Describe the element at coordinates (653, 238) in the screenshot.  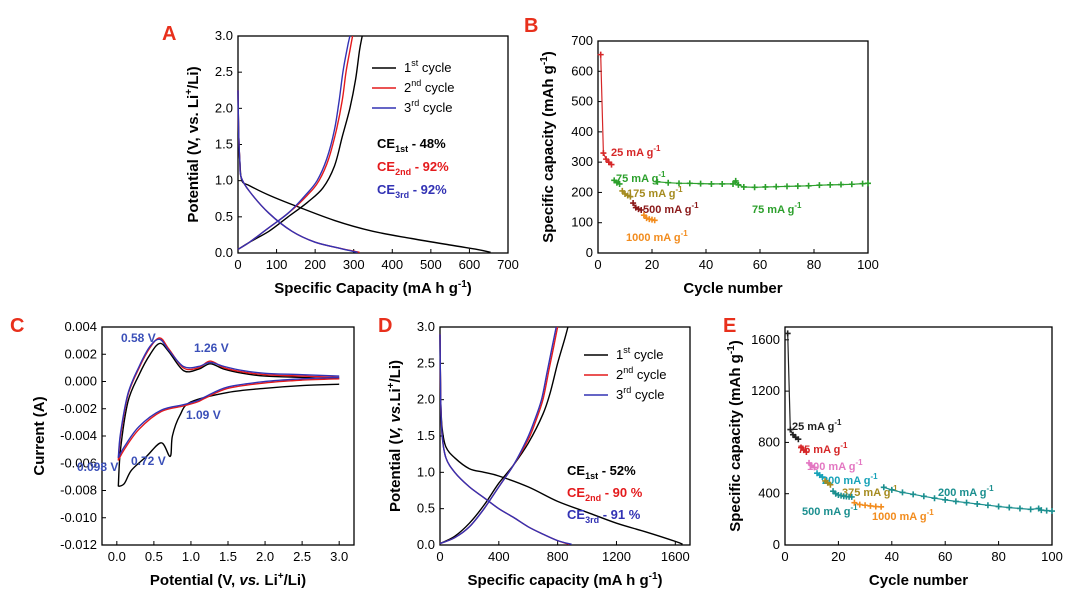
I see `rate-label-text: 1000 mA g` at that location.